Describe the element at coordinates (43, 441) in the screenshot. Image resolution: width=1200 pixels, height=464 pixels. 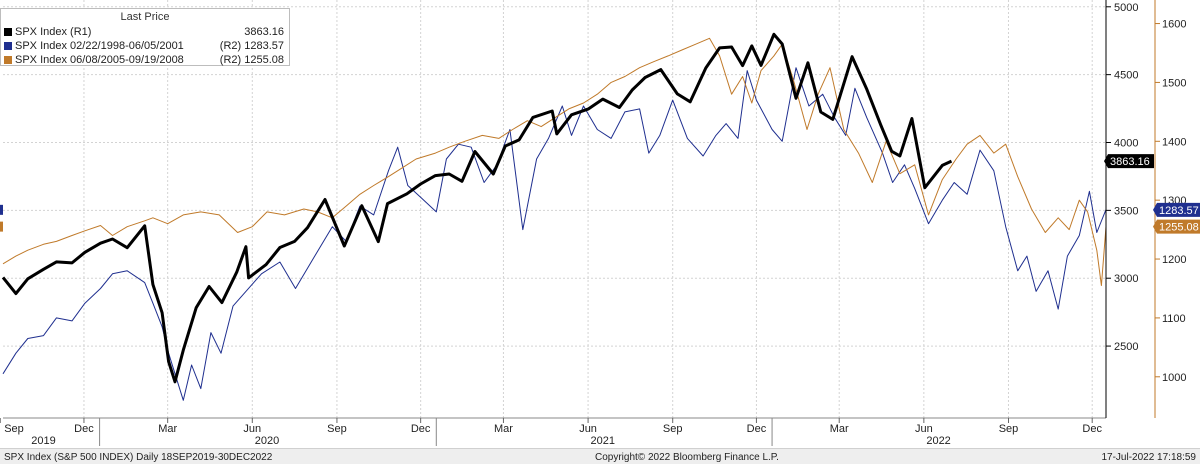
I see `year-label-0: 2019` at that location.